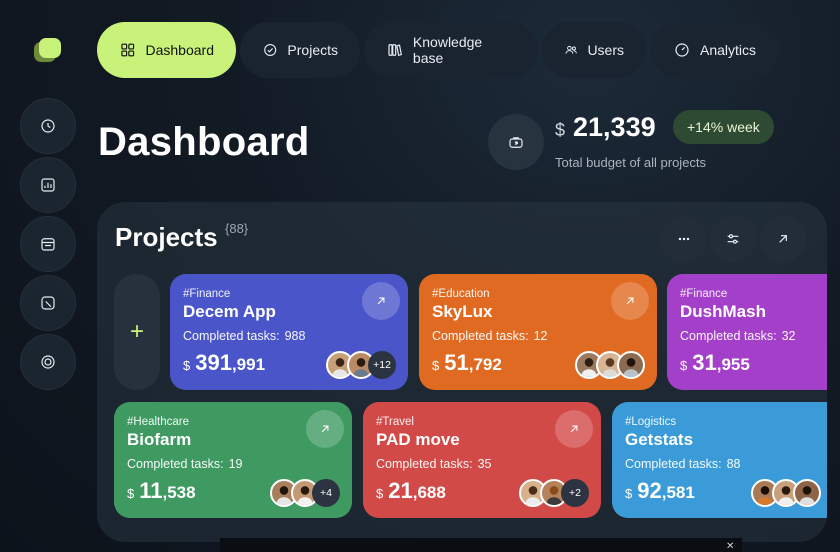 This screenshot has height=552, width=840. What do you see at coordinates (411, 490) in the screenshot?
I see `project-amount: $21,688` at bounding box center [411, 490].